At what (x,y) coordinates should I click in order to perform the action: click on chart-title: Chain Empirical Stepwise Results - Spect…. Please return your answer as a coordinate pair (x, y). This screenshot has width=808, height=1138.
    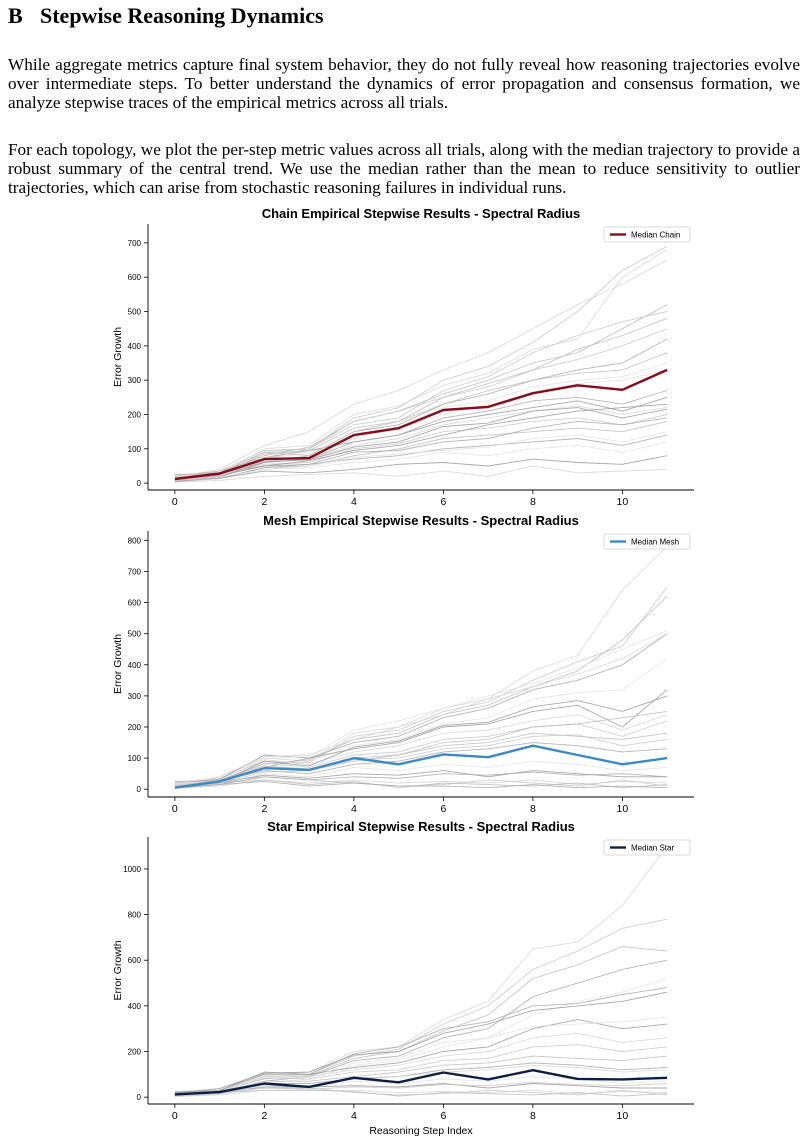
    Looking at the image, I should click on (421, 213).